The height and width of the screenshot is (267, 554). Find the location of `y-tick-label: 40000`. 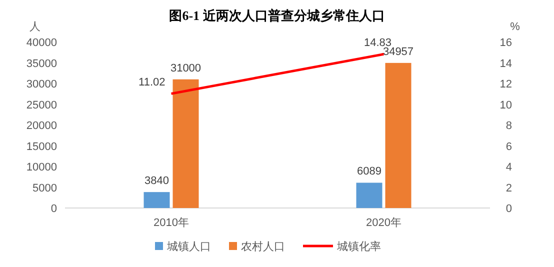

y-tick-label: 40000 is located at coordinates (41, 43).